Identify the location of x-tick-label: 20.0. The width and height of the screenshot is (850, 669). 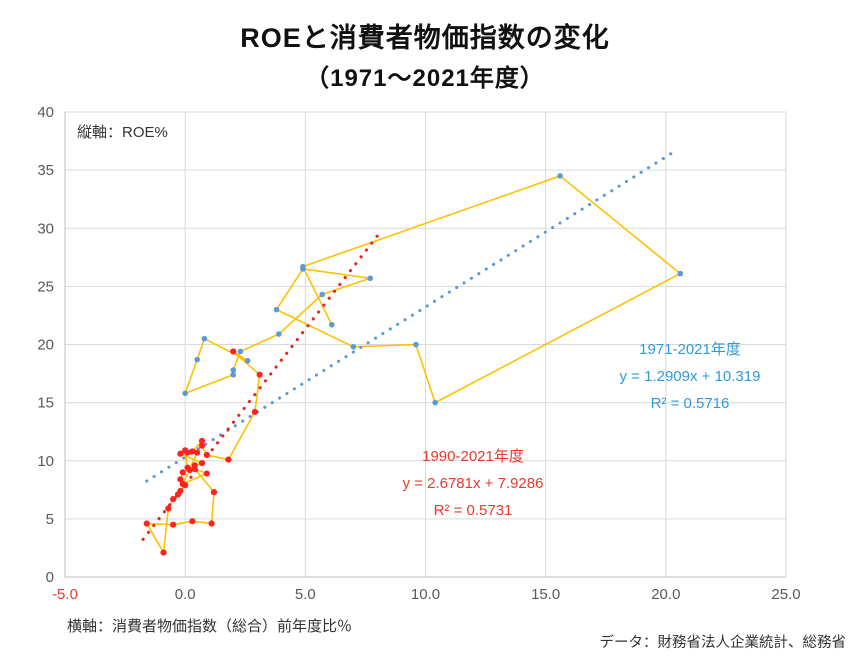
(665, 594).